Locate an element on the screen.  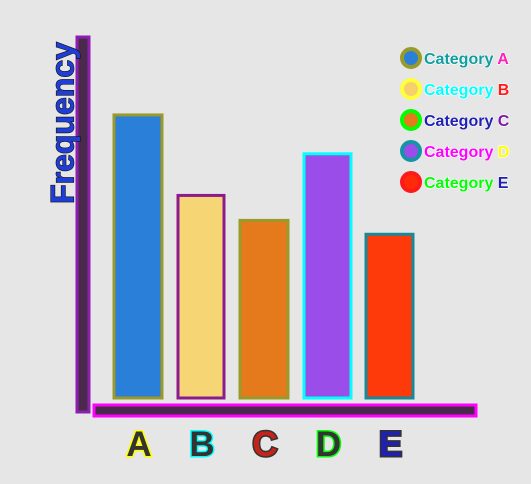
x-axis-line is located at coordinates (285, 410).